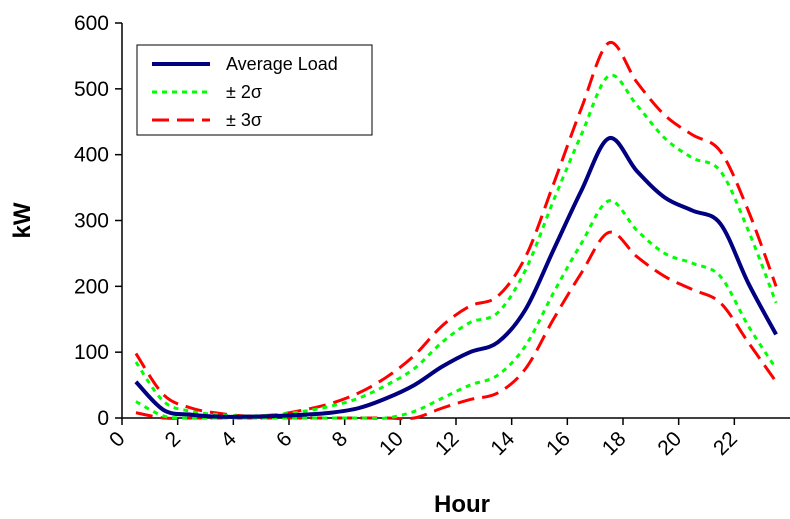  I want to click on y-tick-label: 200, so click(91, 286).